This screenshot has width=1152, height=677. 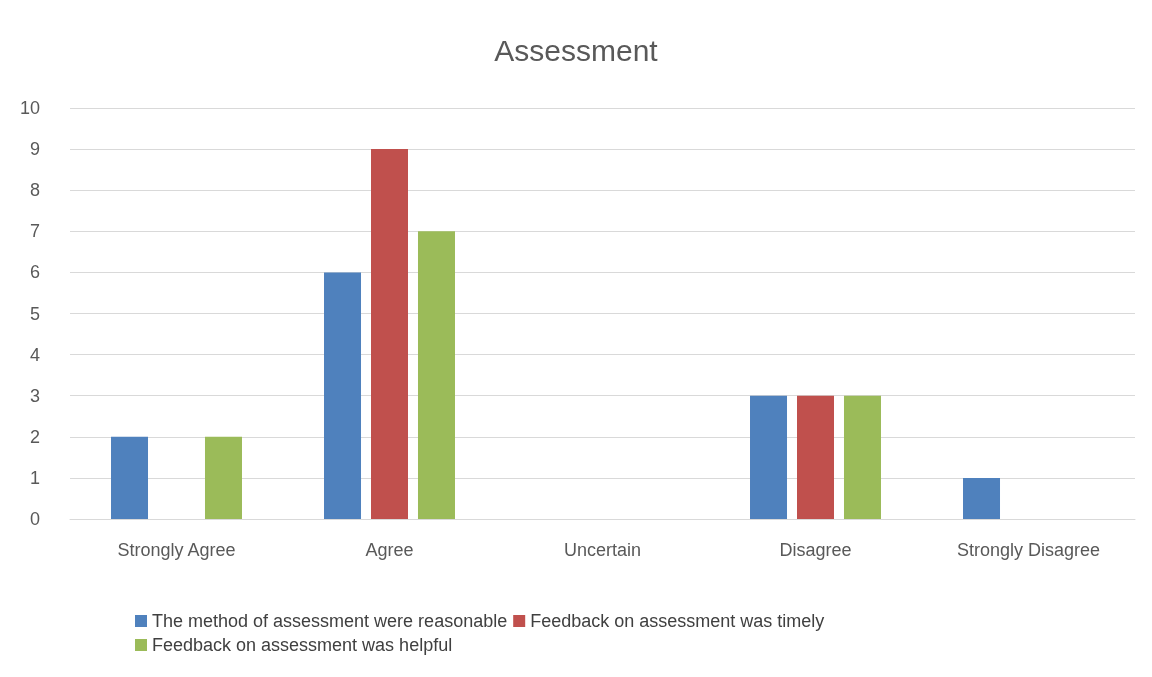 What do you see at coordinates (677, 621) in the screenshot?
I see `legend-label: Feedback on assessment was timely` at bounding box center [677, 621].